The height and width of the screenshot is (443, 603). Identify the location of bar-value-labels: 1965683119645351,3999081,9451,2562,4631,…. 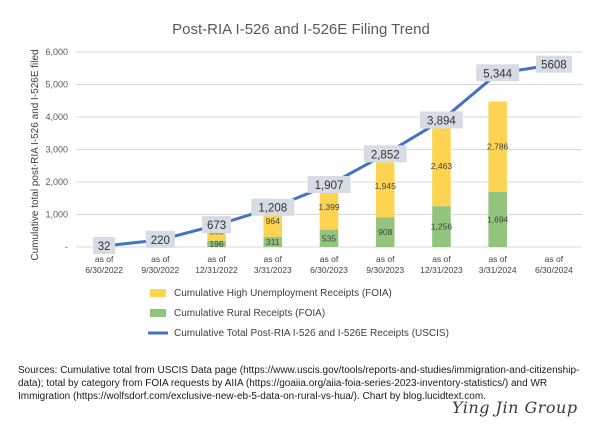
(358, 195).